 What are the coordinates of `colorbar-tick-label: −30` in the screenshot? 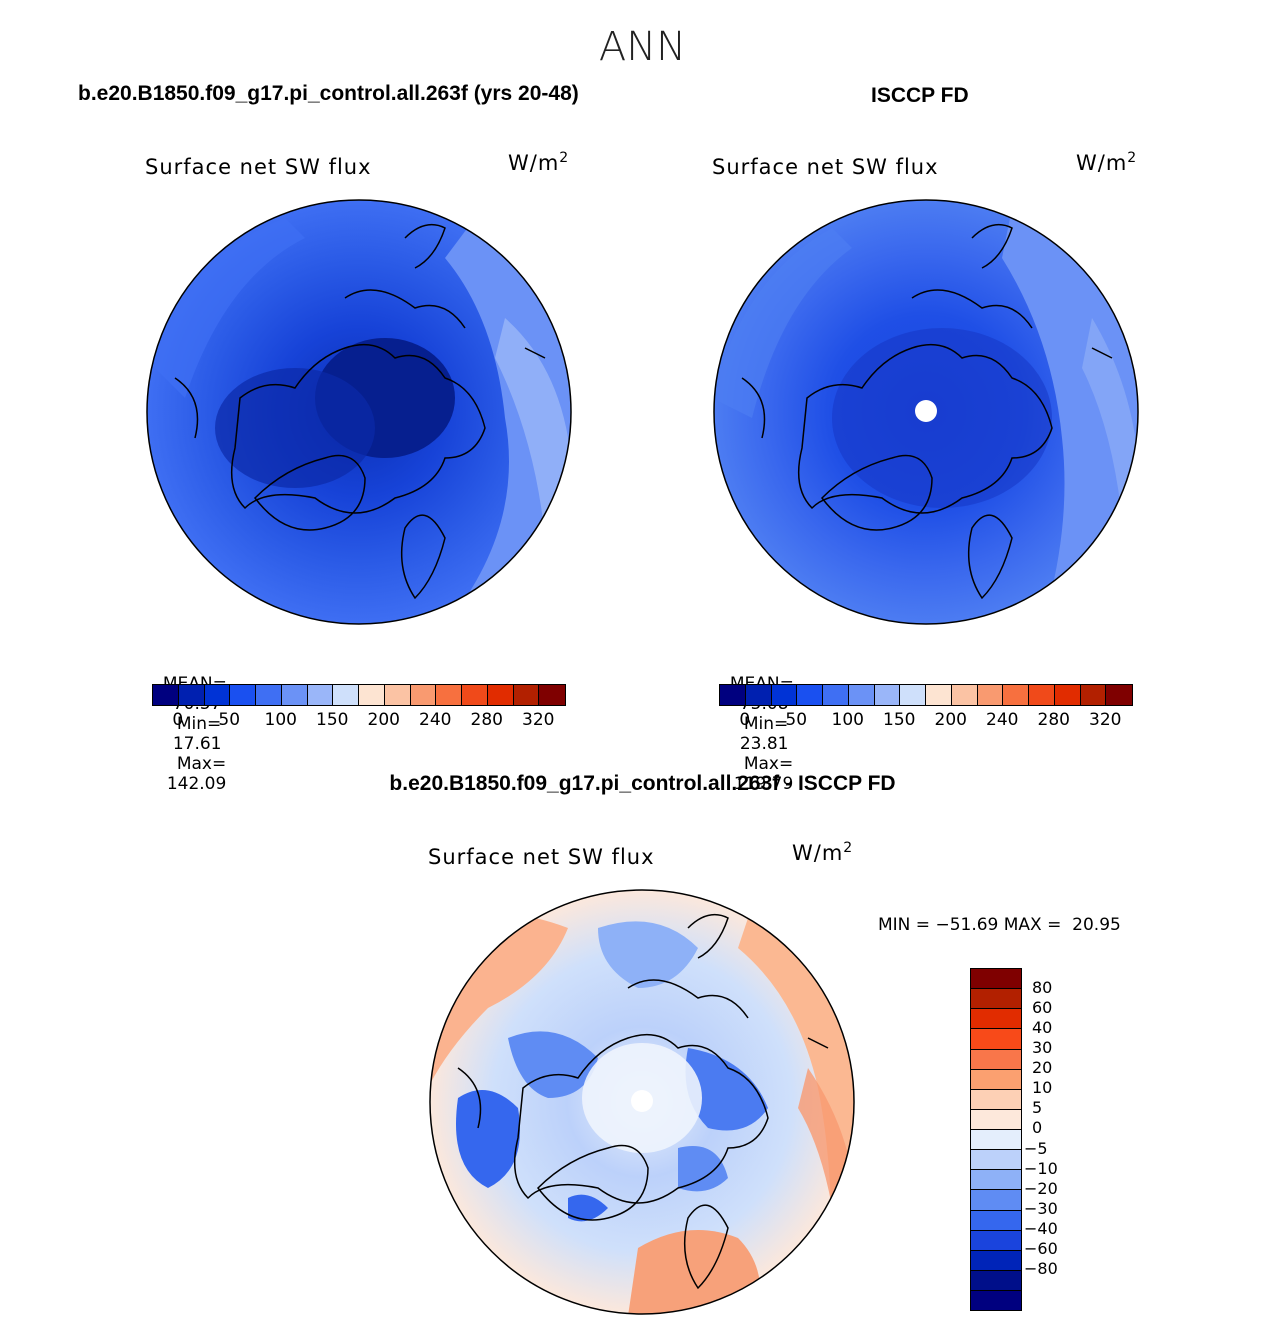 It's located at (1041, 1208).